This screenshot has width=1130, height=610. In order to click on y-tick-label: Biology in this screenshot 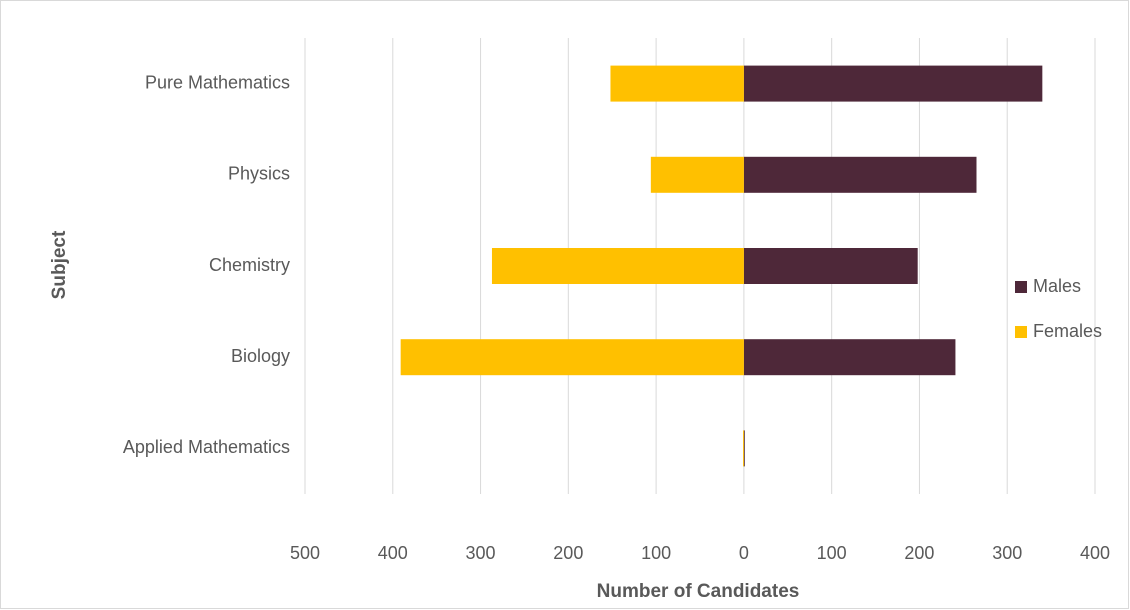, I will do `click(260, 356)`.